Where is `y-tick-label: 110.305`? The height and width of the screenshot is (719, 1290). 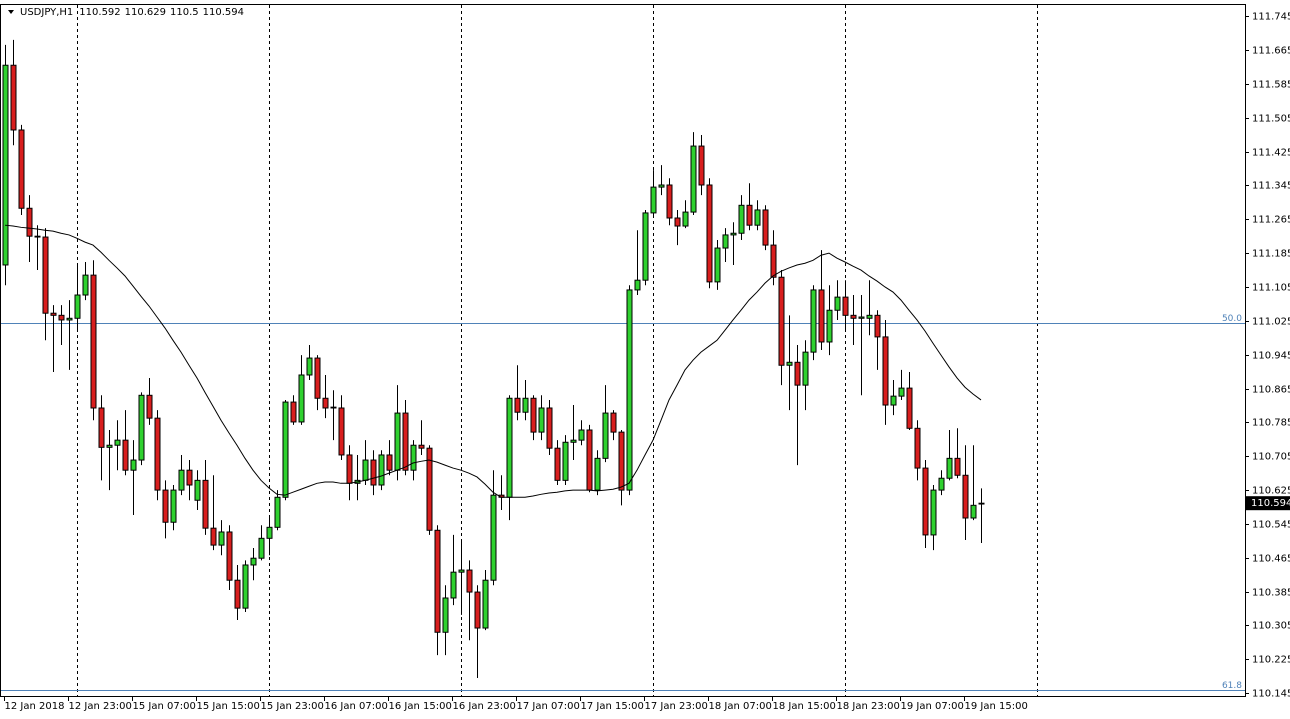 y-tick-label: 110.305 is located at coordinates (1271, 626).